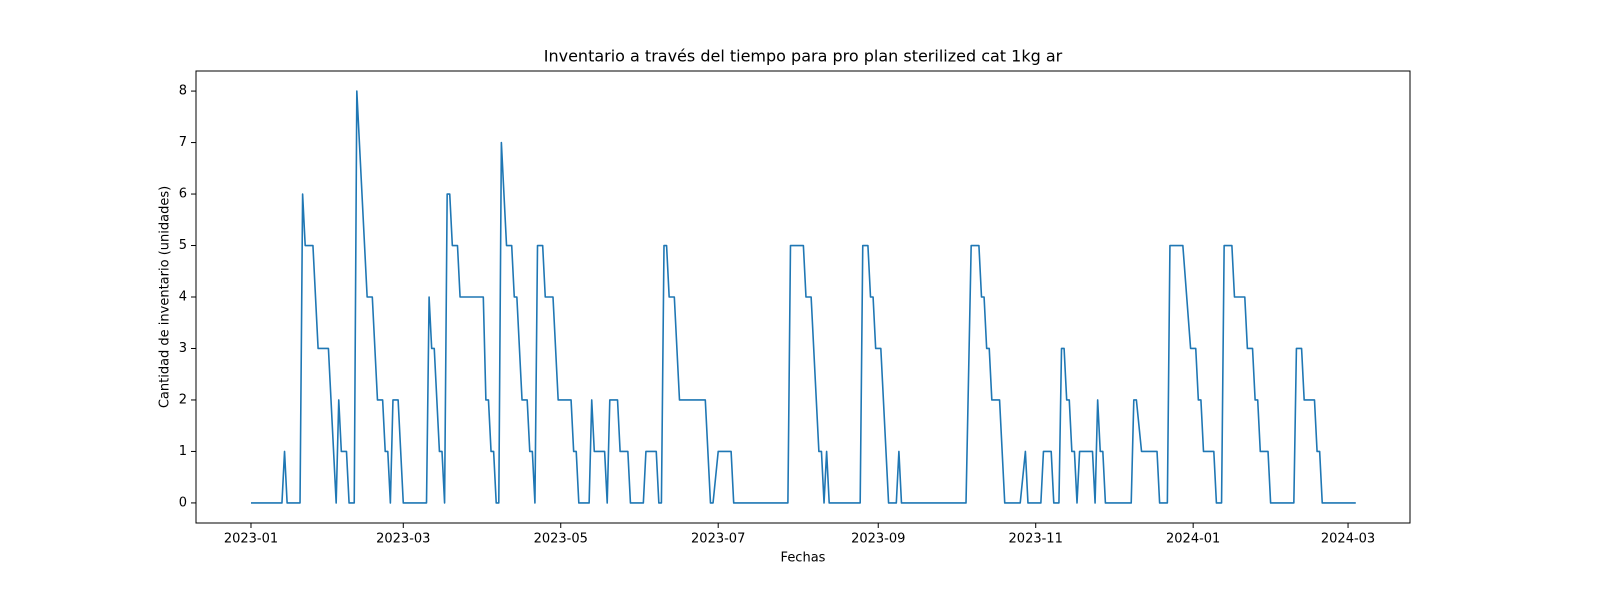 The image size is (1600, 600). What do you see at coordinates (1036, 539) in the screenshot?
I see `x-tick-label: 2023-11` at bounding box center [1036, 539].